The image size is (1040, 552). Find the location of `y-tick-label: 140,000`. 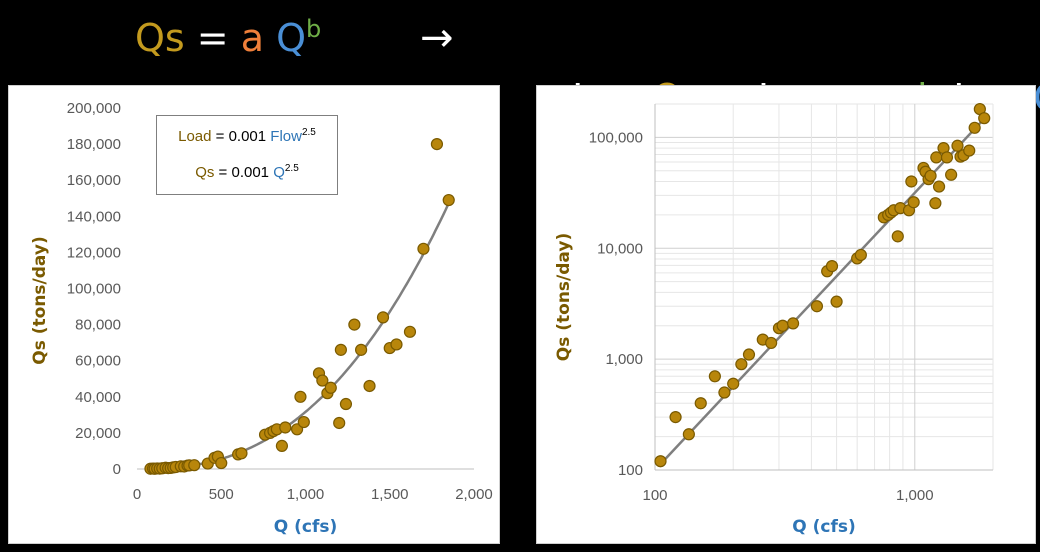

y-tick-label: 140,000 is located at coordinates (94, 216).